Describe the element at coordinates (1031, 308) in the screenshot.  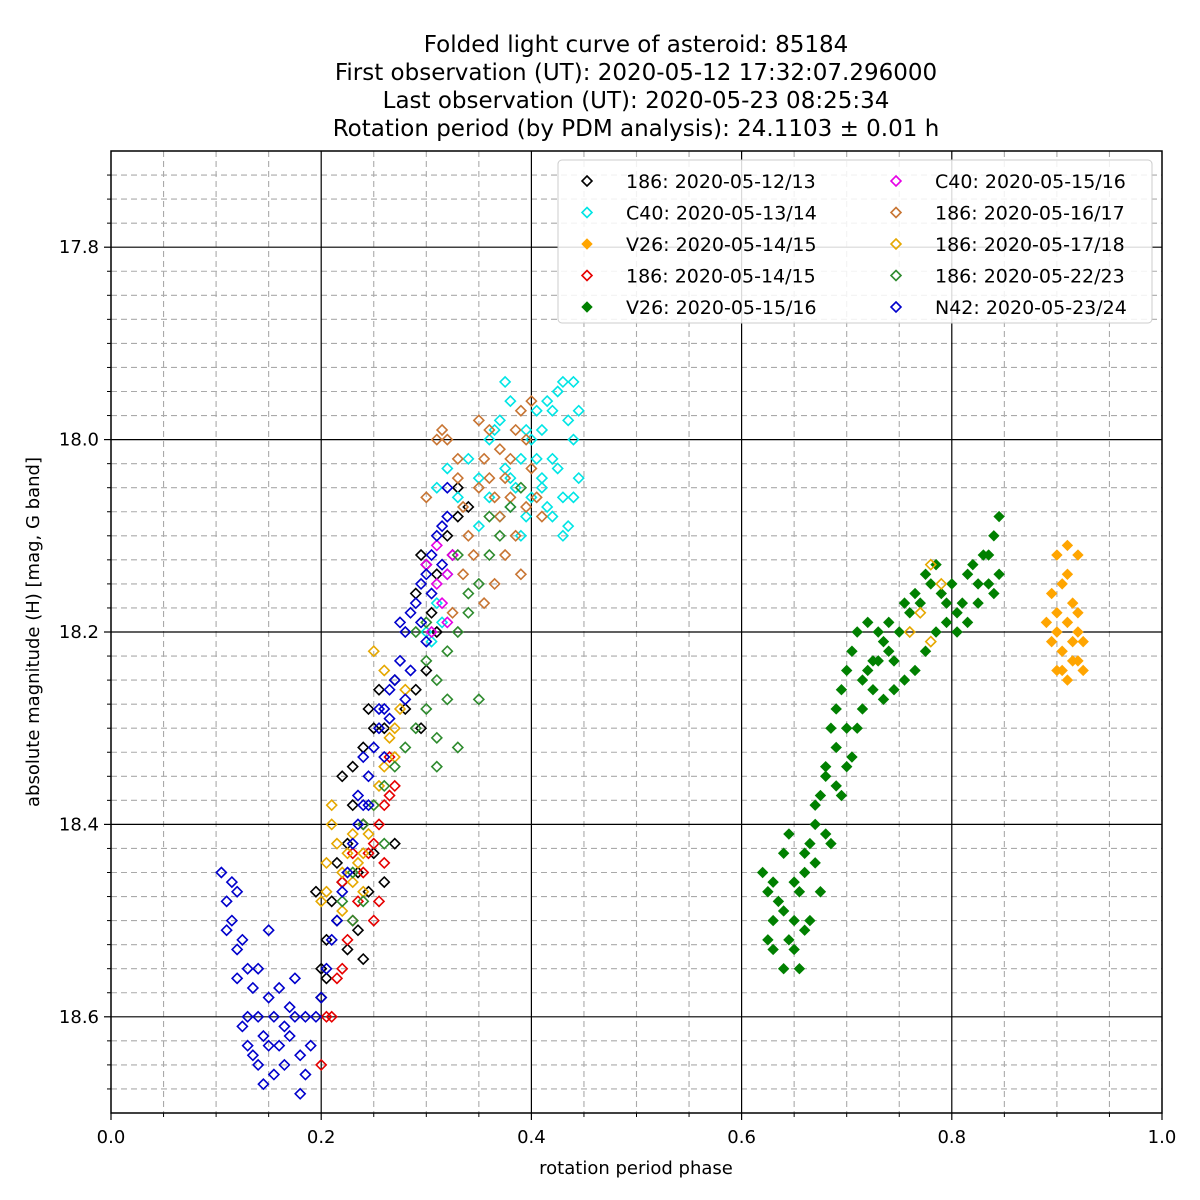
I see `legend-entry-label: N42: 2020-05-23/24` at that location.